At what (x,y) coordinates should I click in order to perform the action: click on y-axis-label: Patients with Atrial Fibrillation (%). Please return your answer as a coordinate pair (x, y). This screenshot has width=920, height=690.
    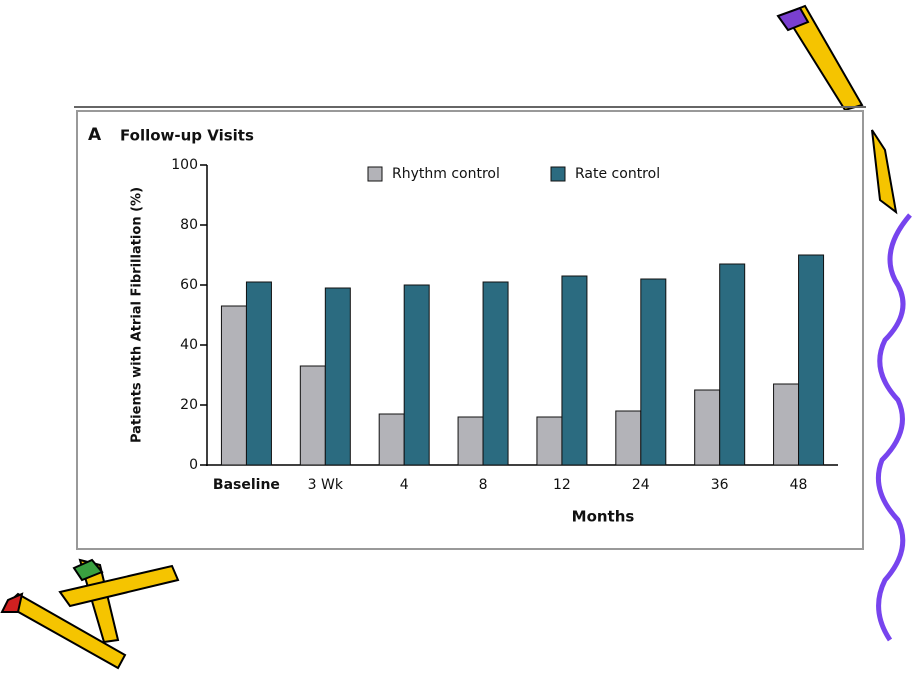
    Looking at the image, I should click on (137, 315).